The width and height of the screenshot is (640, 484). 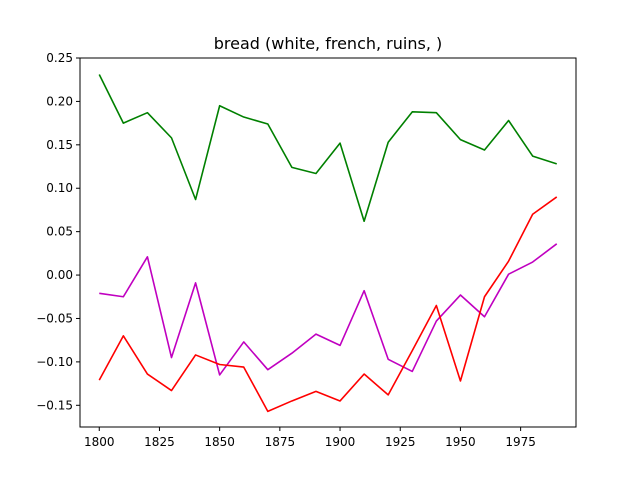 I want to click on y-tick-label: 0.25, so click(x=59, y=58).